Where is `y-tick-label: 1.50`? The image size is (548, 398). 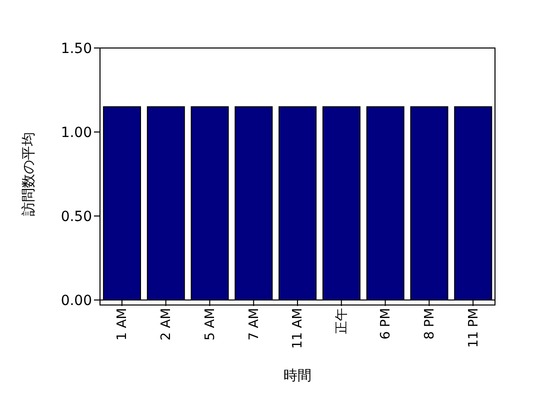
y-tick-label: 1.50 is located at coordinates (76, 48).